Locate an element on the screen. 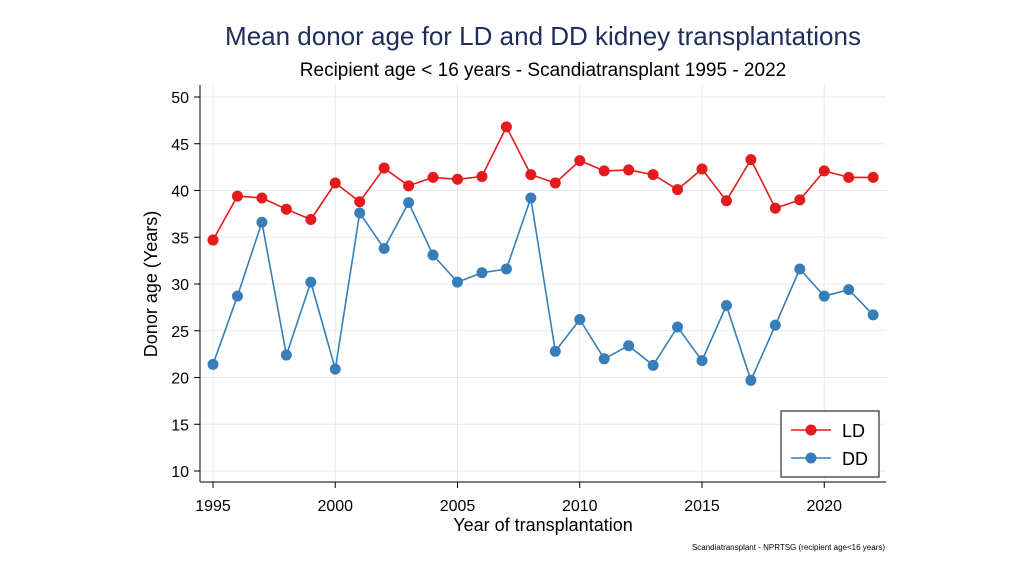  legend-ld-label: LD is located at coordinates (853, 431).